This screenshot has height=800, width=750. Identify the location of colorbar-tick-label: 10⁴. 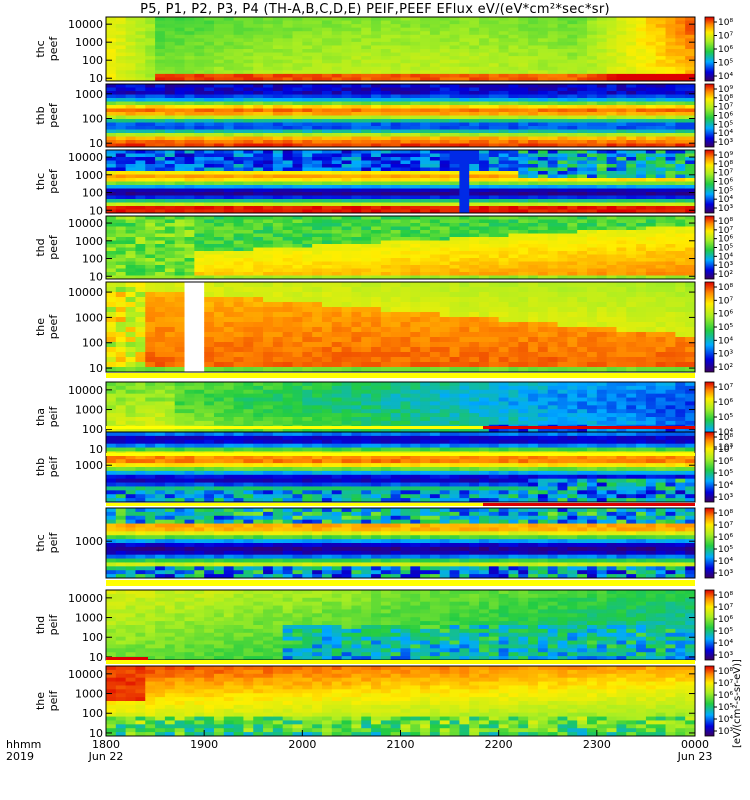
(725, 200).